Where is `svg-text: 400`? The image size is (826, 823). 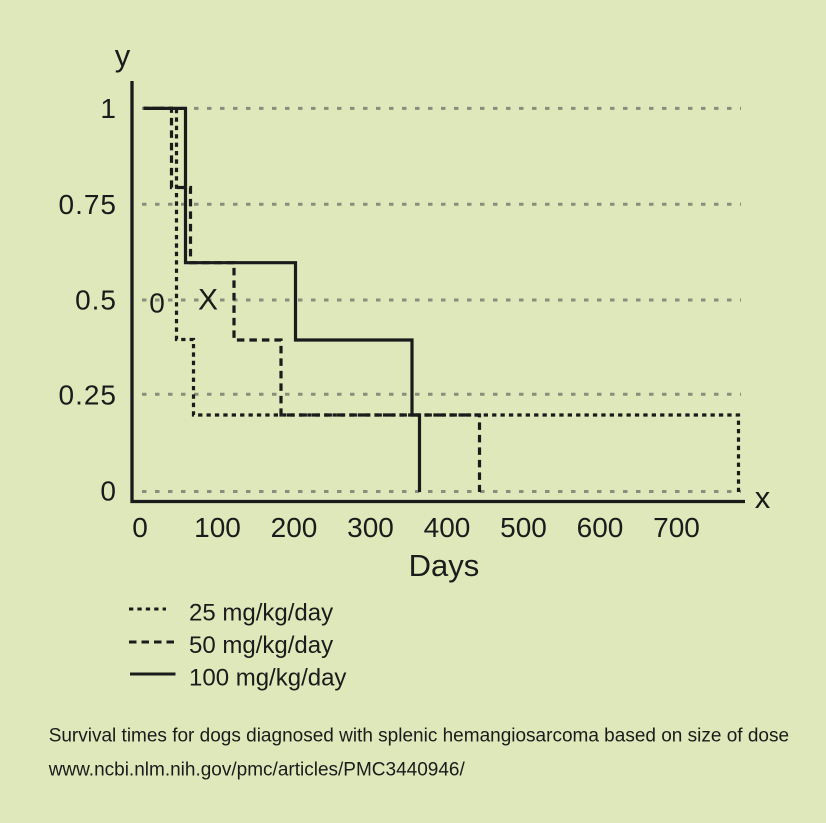 svg-text: 400 is located at coordinates (447, 527).